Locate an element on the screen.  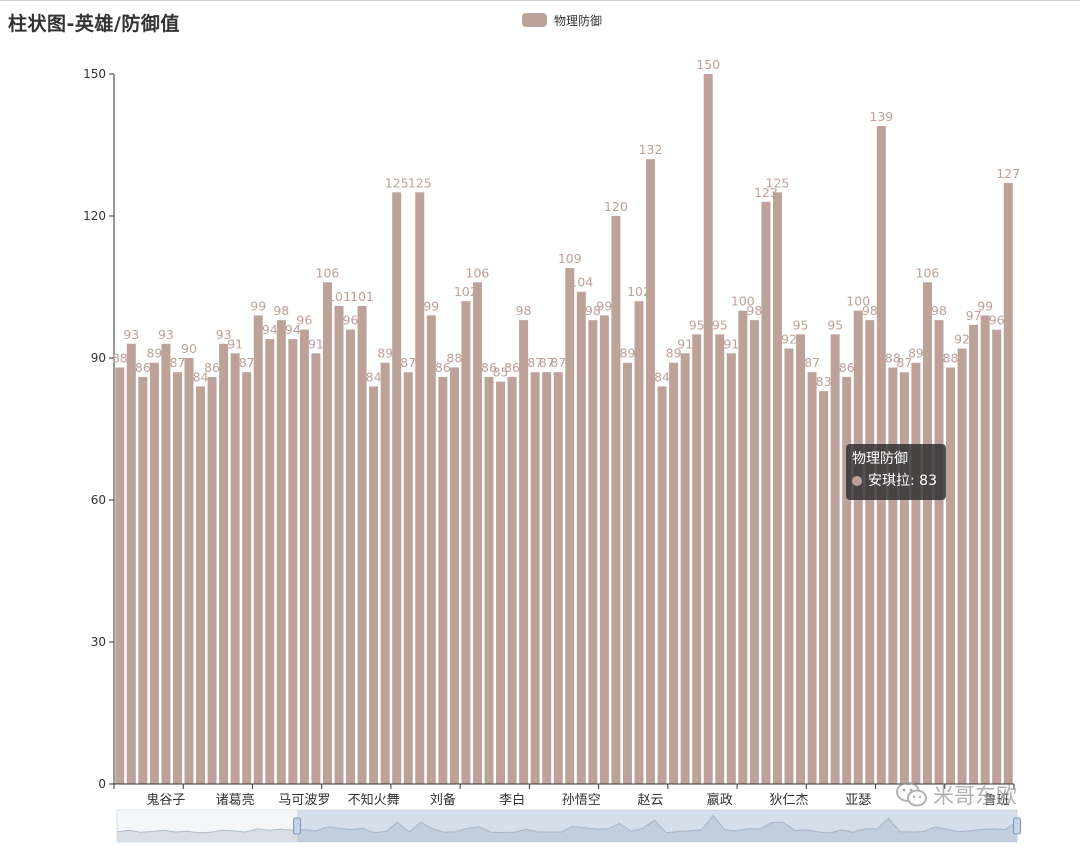
x-tick-label: 鲁班 is located at coordinates (997, 800).